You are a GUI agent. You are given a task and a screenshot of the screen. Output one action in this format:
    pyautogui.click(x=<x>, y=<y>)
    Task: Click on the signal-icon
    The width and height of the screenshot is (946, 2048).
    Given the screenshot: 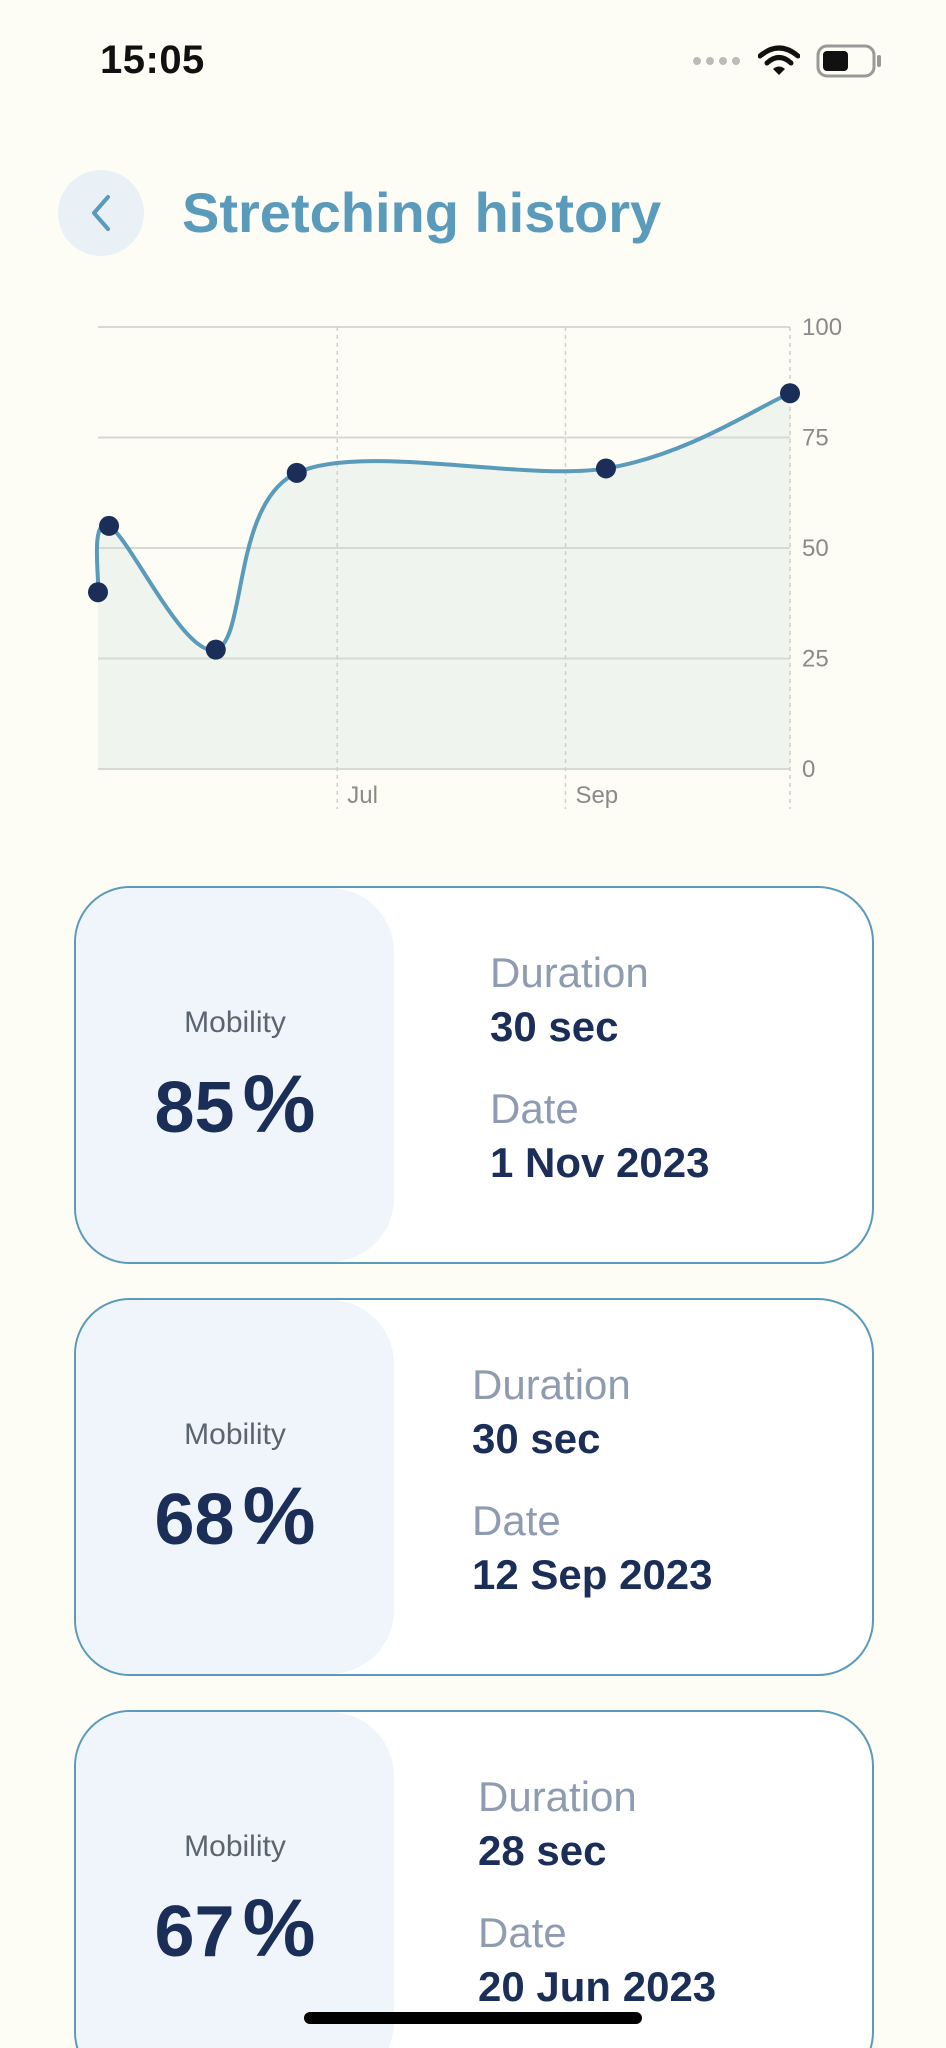 What is the action you would take?
    pyautogui.click(x=716, y=61)
    